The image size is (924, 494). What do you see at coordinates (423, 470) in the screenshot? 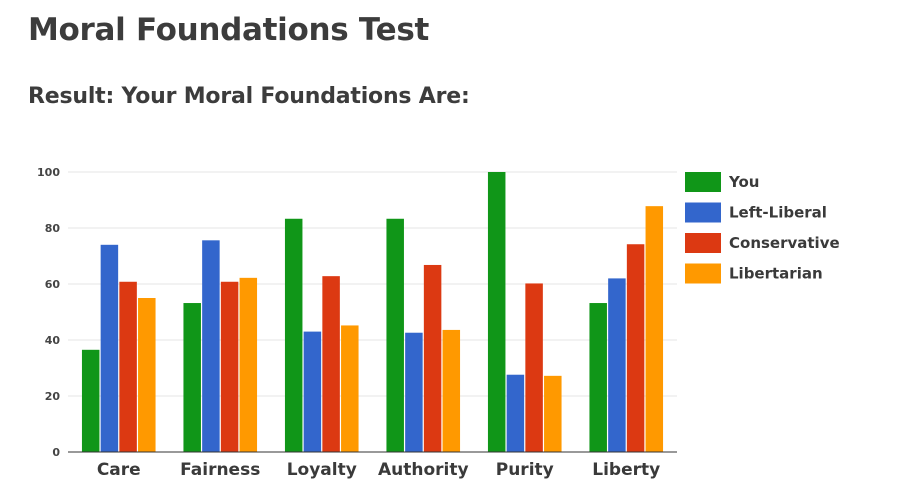
I see `category-label-authority: Authority` at bounding box center [423, 470].